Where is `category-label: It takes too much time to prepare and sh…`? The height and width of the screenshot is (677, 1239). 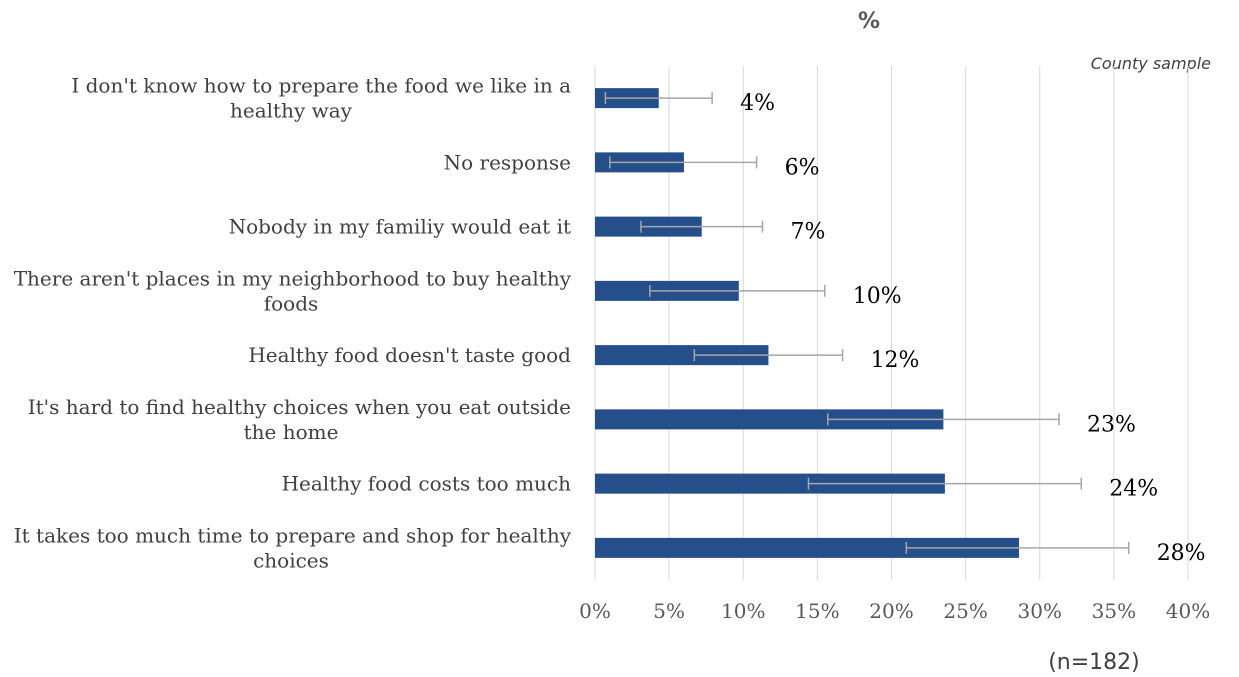 category-label: It takes too much time to prepare and sh… is located at coordinates (293, 535).